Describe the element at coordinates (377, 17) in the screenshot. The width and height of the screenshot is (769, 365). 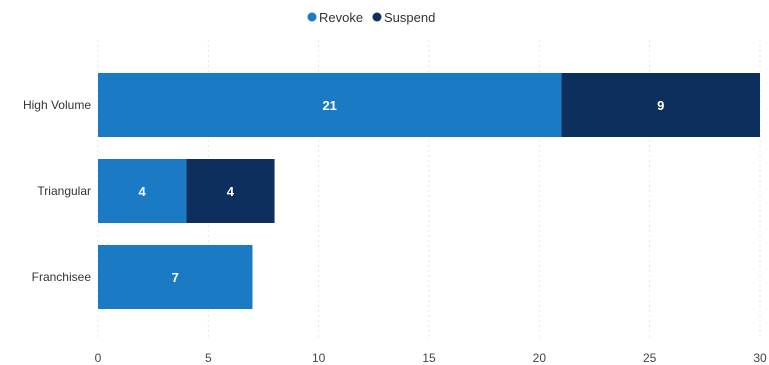
I see `legend-swatch-suspend` at that location.